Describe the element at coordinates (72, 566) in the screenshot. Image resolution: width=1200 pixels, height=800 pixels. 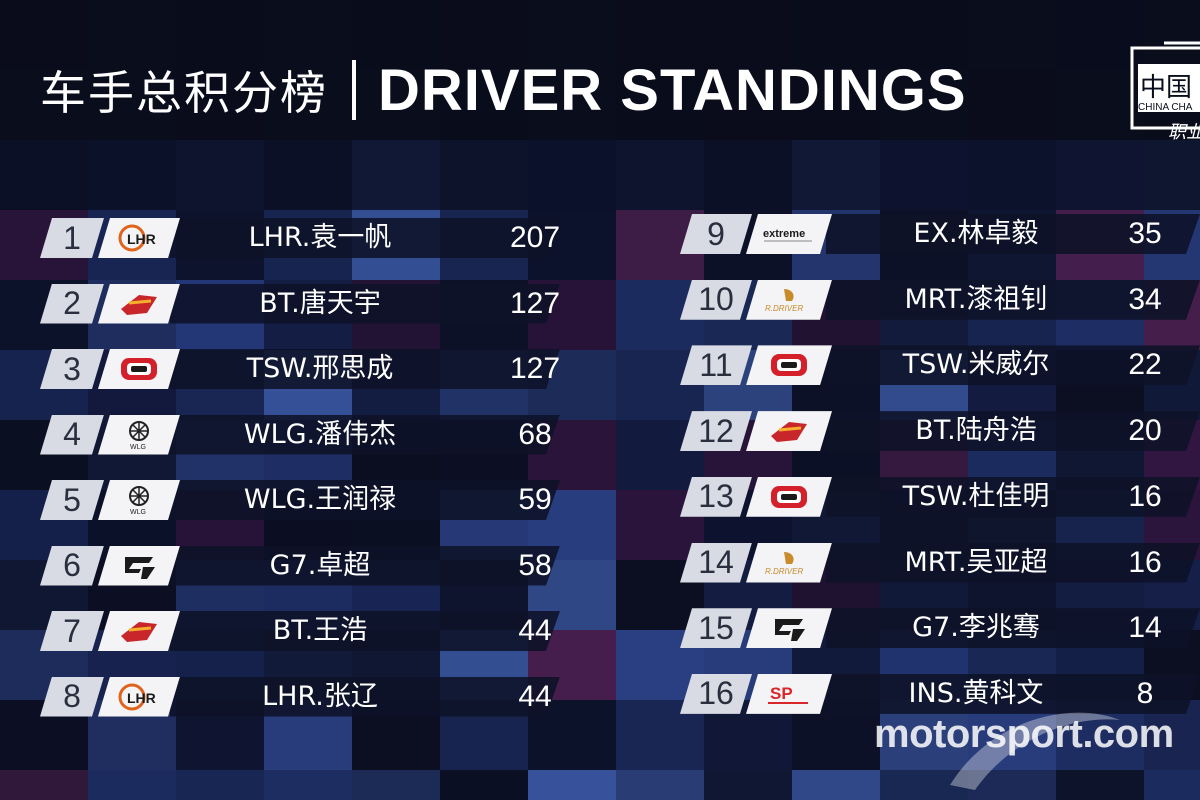
I see `position-number: 6` at that location.